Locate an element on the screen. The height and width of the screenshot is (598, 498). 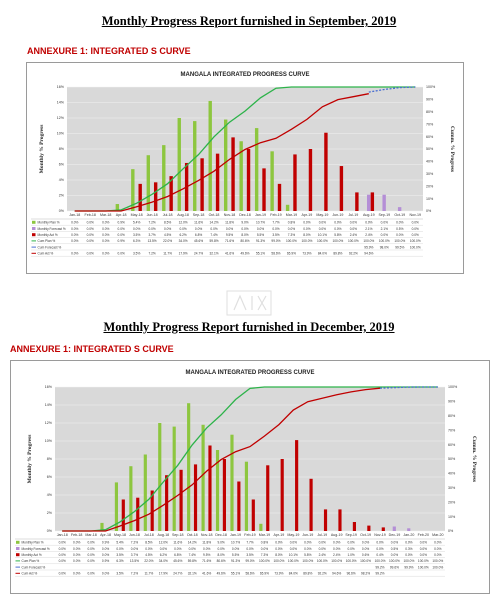
table-cell: 7.2% is located at coordinates (134, 574).